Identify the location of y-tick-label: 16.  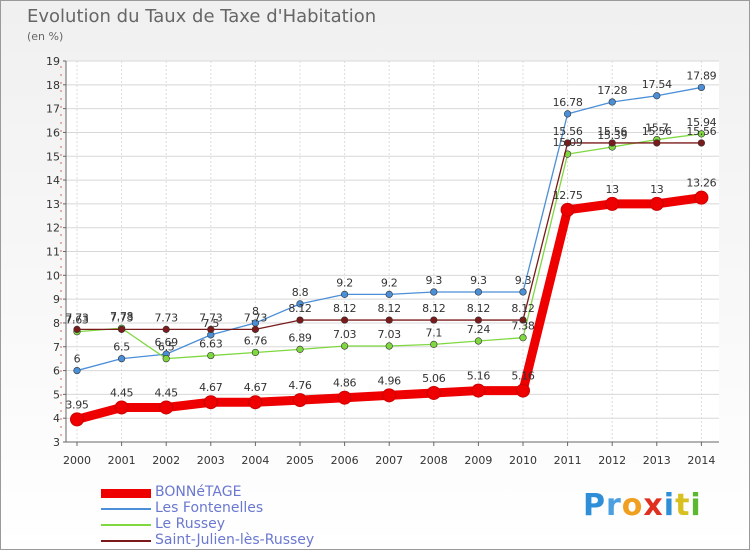
(53, 132).